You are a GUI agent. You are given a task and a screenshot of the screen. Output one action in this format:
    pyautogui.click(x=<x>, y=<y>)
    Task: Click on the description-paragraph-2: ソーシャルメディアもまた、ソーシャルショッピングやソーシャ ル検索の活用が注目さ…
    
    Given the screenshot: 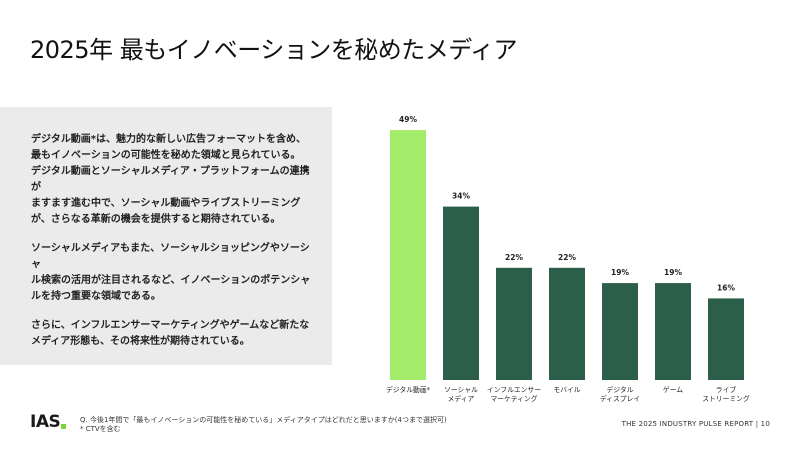 What is the action you would take?
    pyautogui.click(x=174, y=273)
    